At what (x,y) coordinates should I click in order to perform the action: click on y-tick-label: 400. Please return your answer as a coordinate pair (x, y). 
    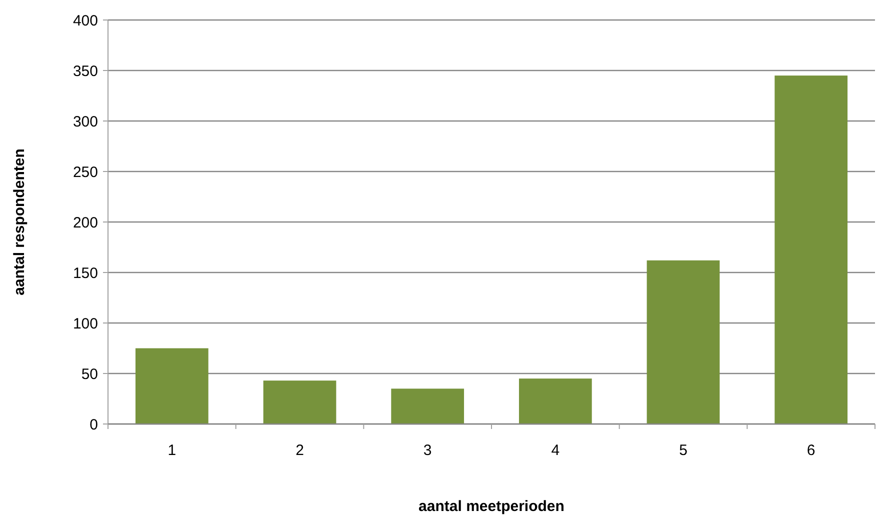
    Looking at the image, I should click on (85, 21).